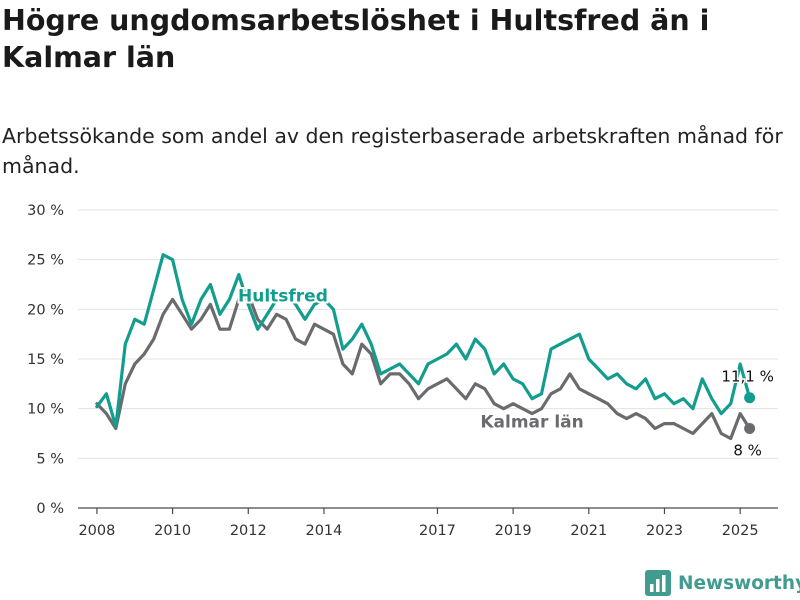  I want to click on series-name-label-kalmar-l-n: Kalmar län, so click(531, 423).